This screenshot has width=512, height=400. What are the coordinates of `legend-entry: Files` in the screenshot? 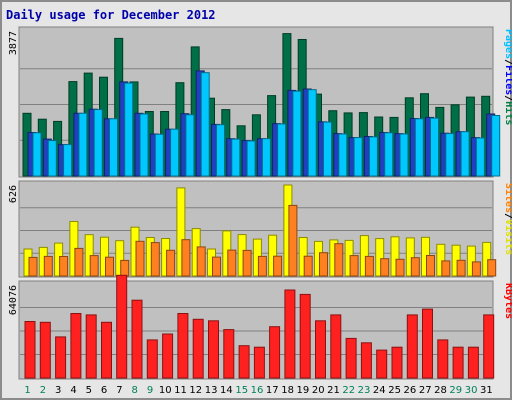 It's located at (507, 80).